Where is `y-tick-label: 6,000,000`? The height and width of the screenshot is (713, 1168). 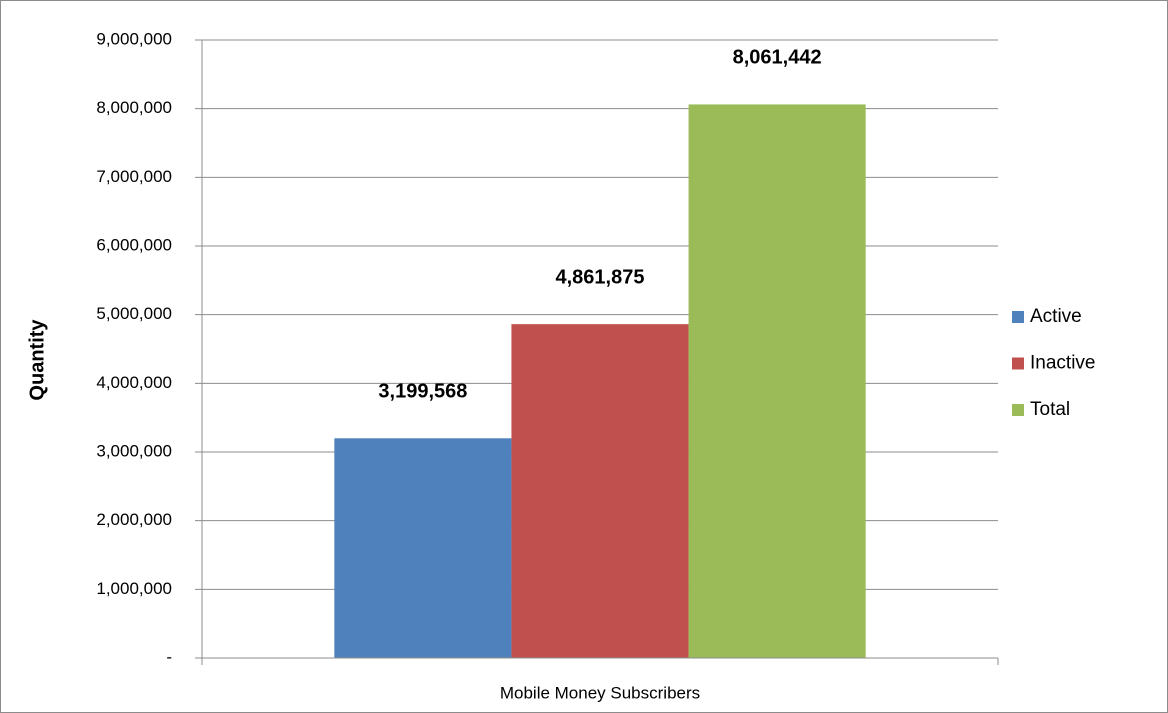 y-tick-label: 6,000,000 is located at coordinates (134, 244).